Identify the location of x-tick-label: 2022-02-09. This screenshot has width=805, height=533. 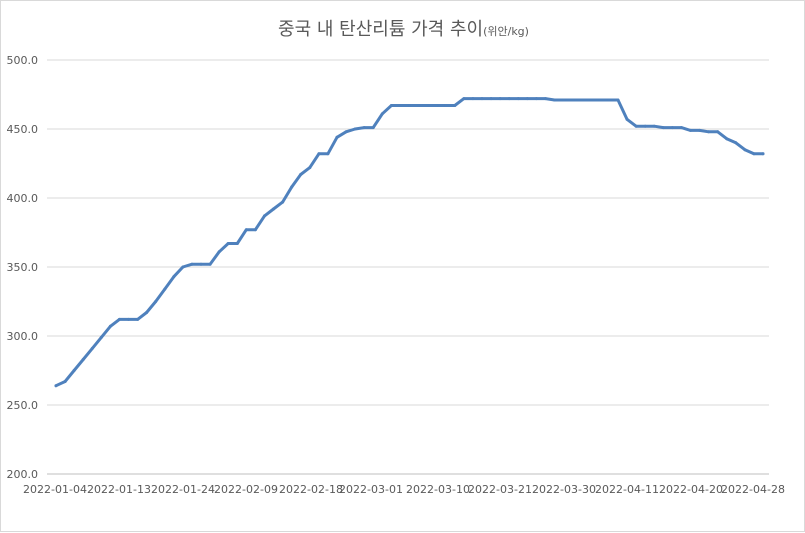
(246, 489).